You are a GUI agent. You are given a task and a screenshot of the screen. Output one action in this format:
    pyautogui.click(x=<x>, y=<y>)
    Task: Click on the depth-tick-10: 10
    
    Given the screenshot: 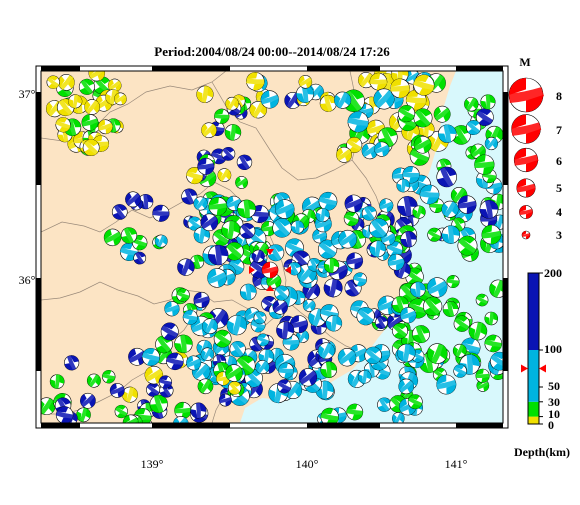 What is the action you would take?
    pyautogui.click(x=554, y=414)
    